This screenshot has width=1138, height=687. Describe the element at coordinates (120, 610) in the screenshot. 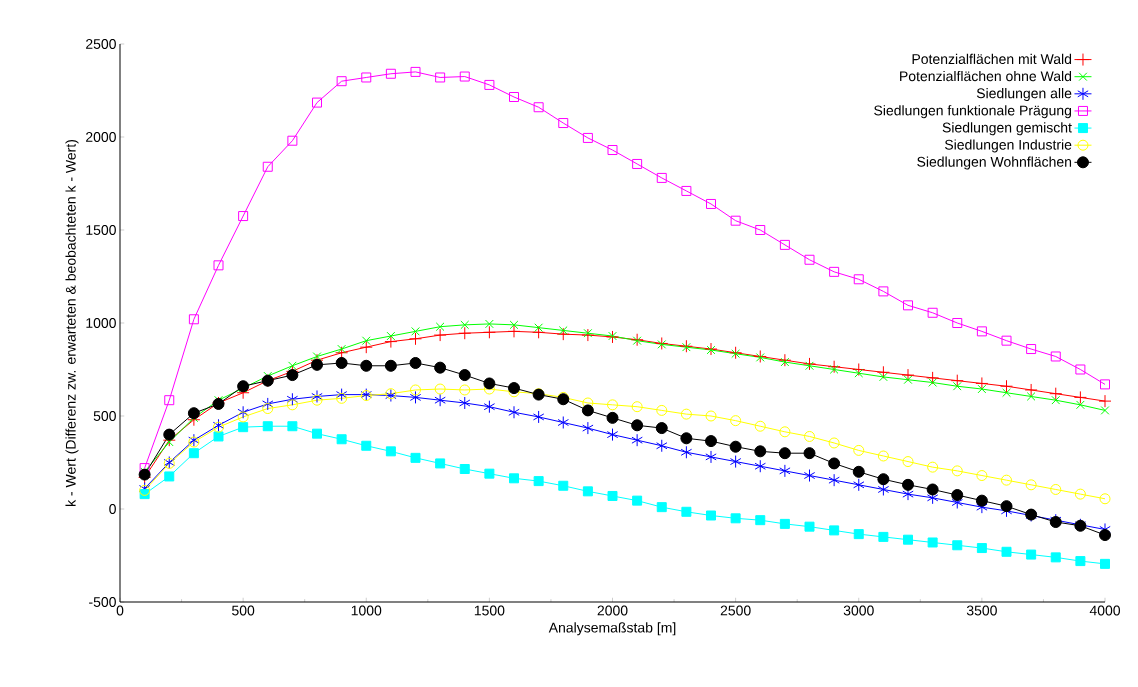

I see `x-tick-label: 0` at that location.